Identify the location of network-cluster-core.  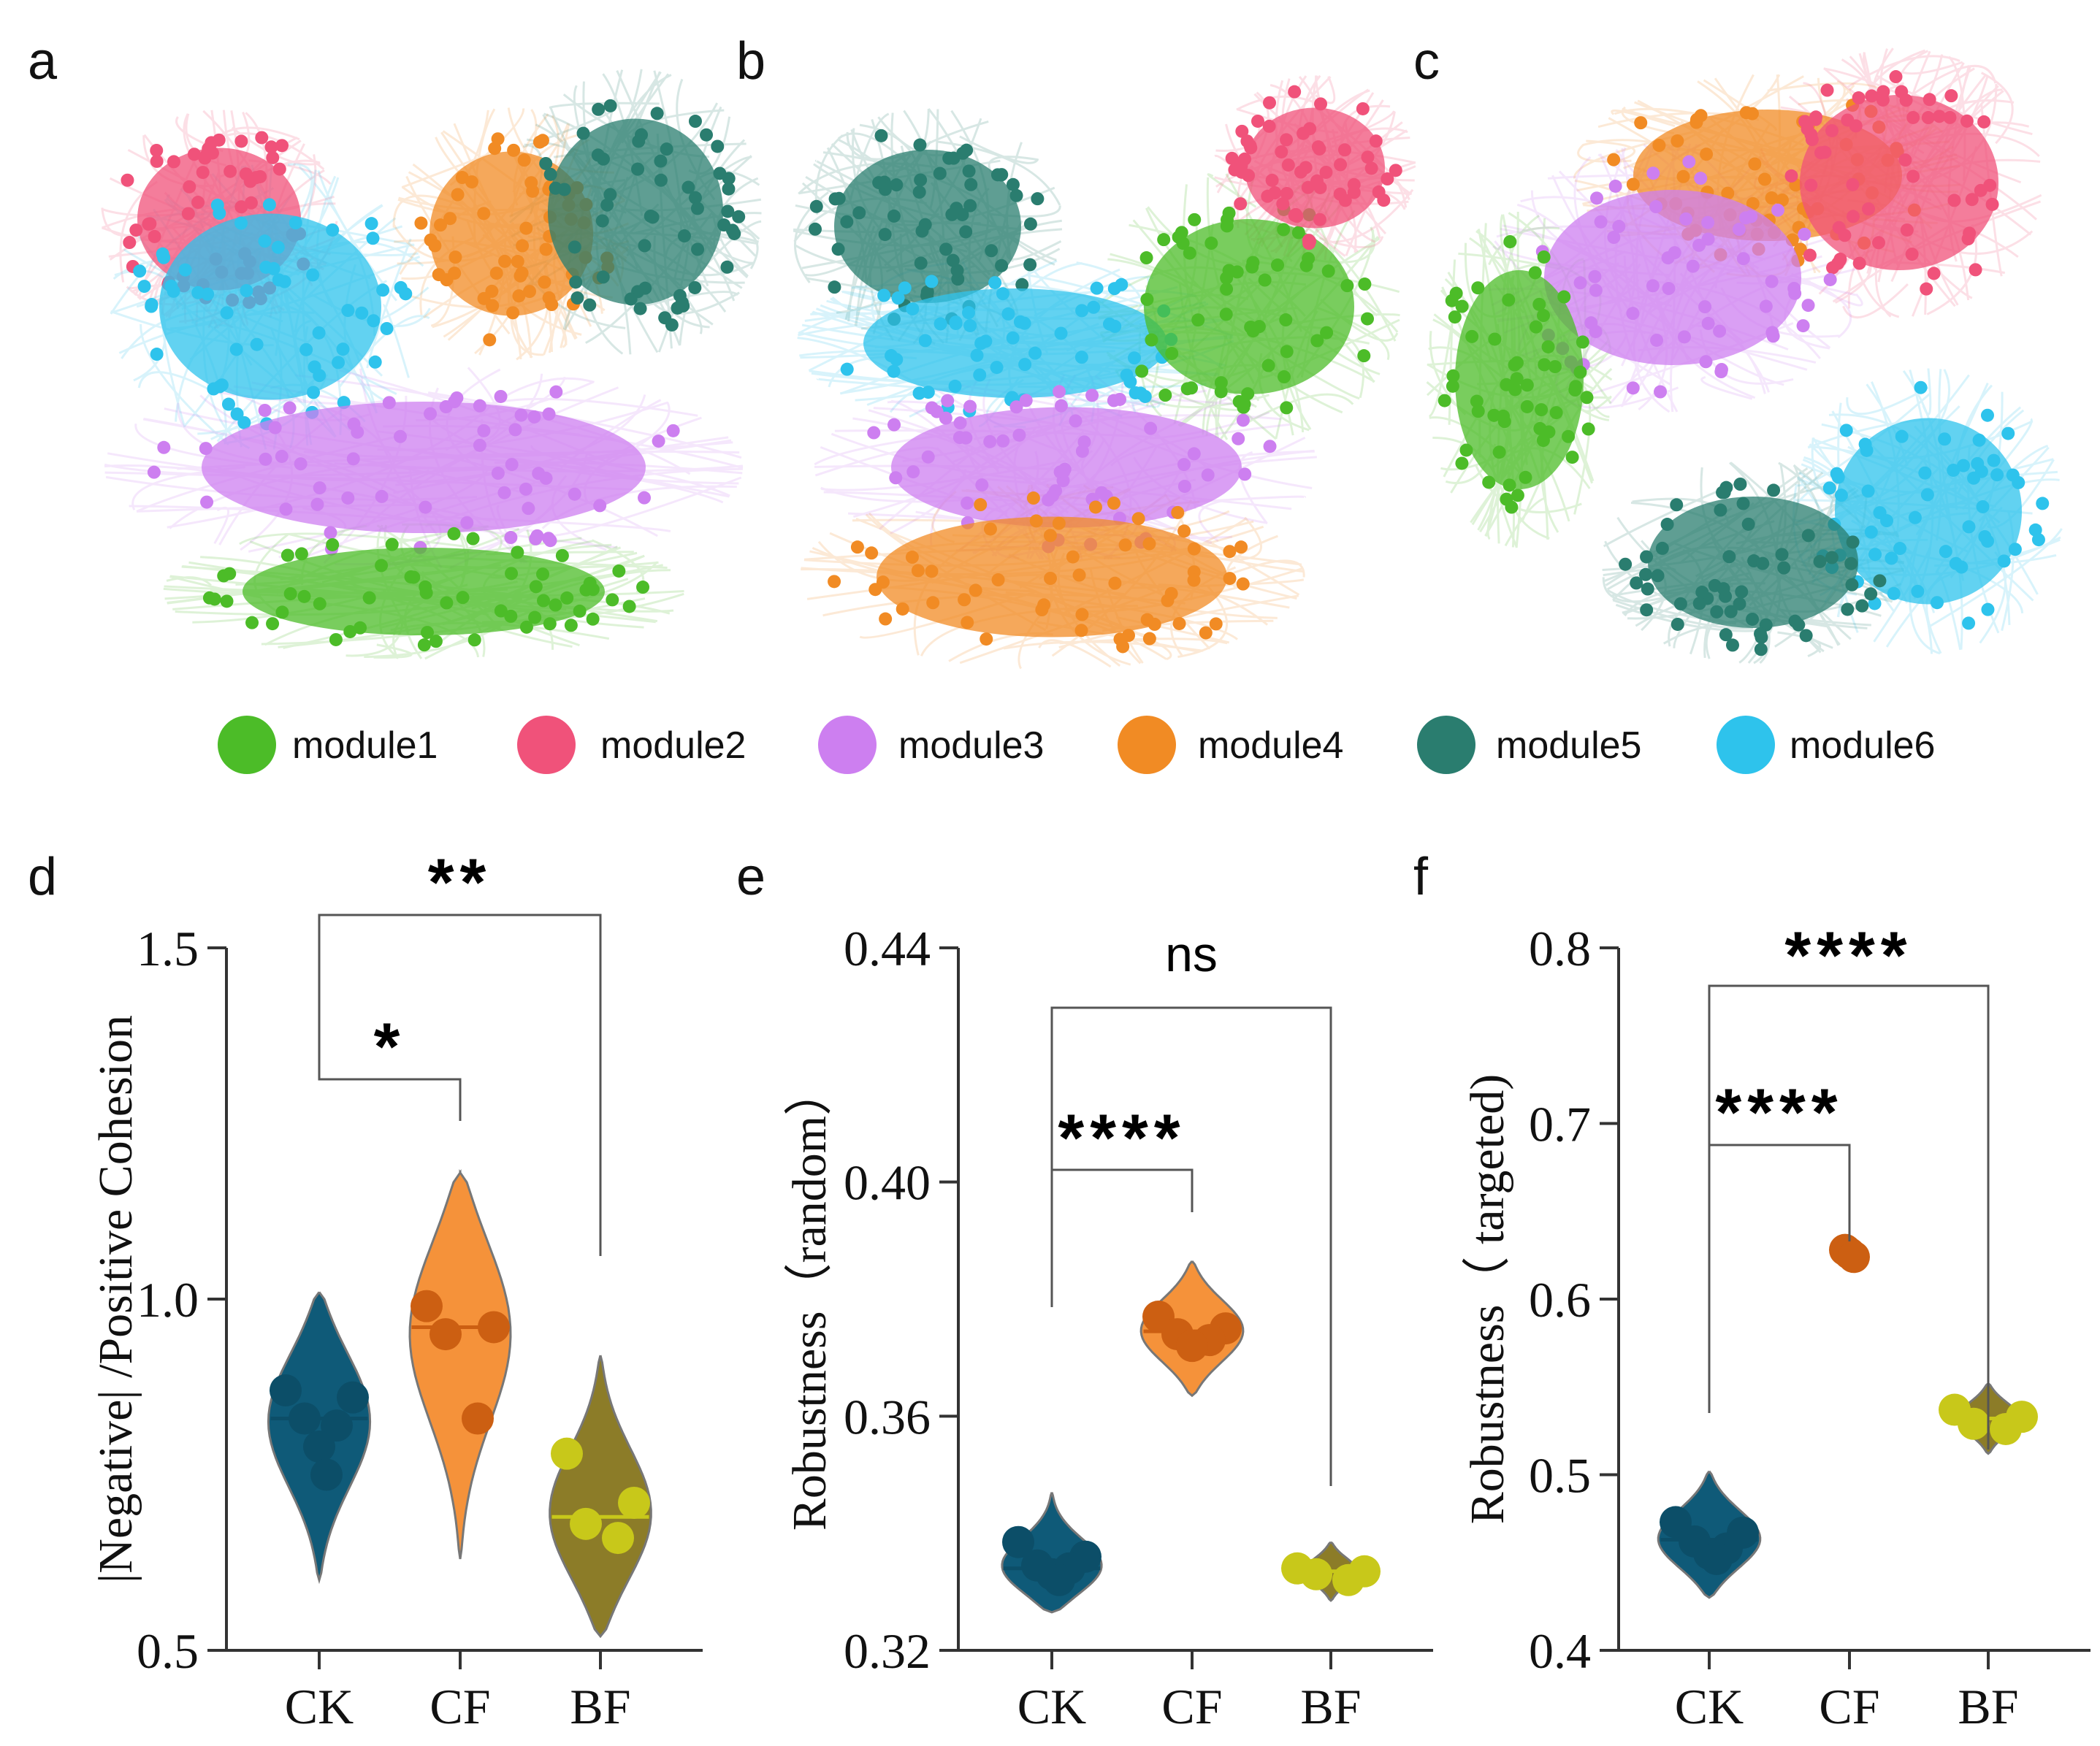
(635, 211).